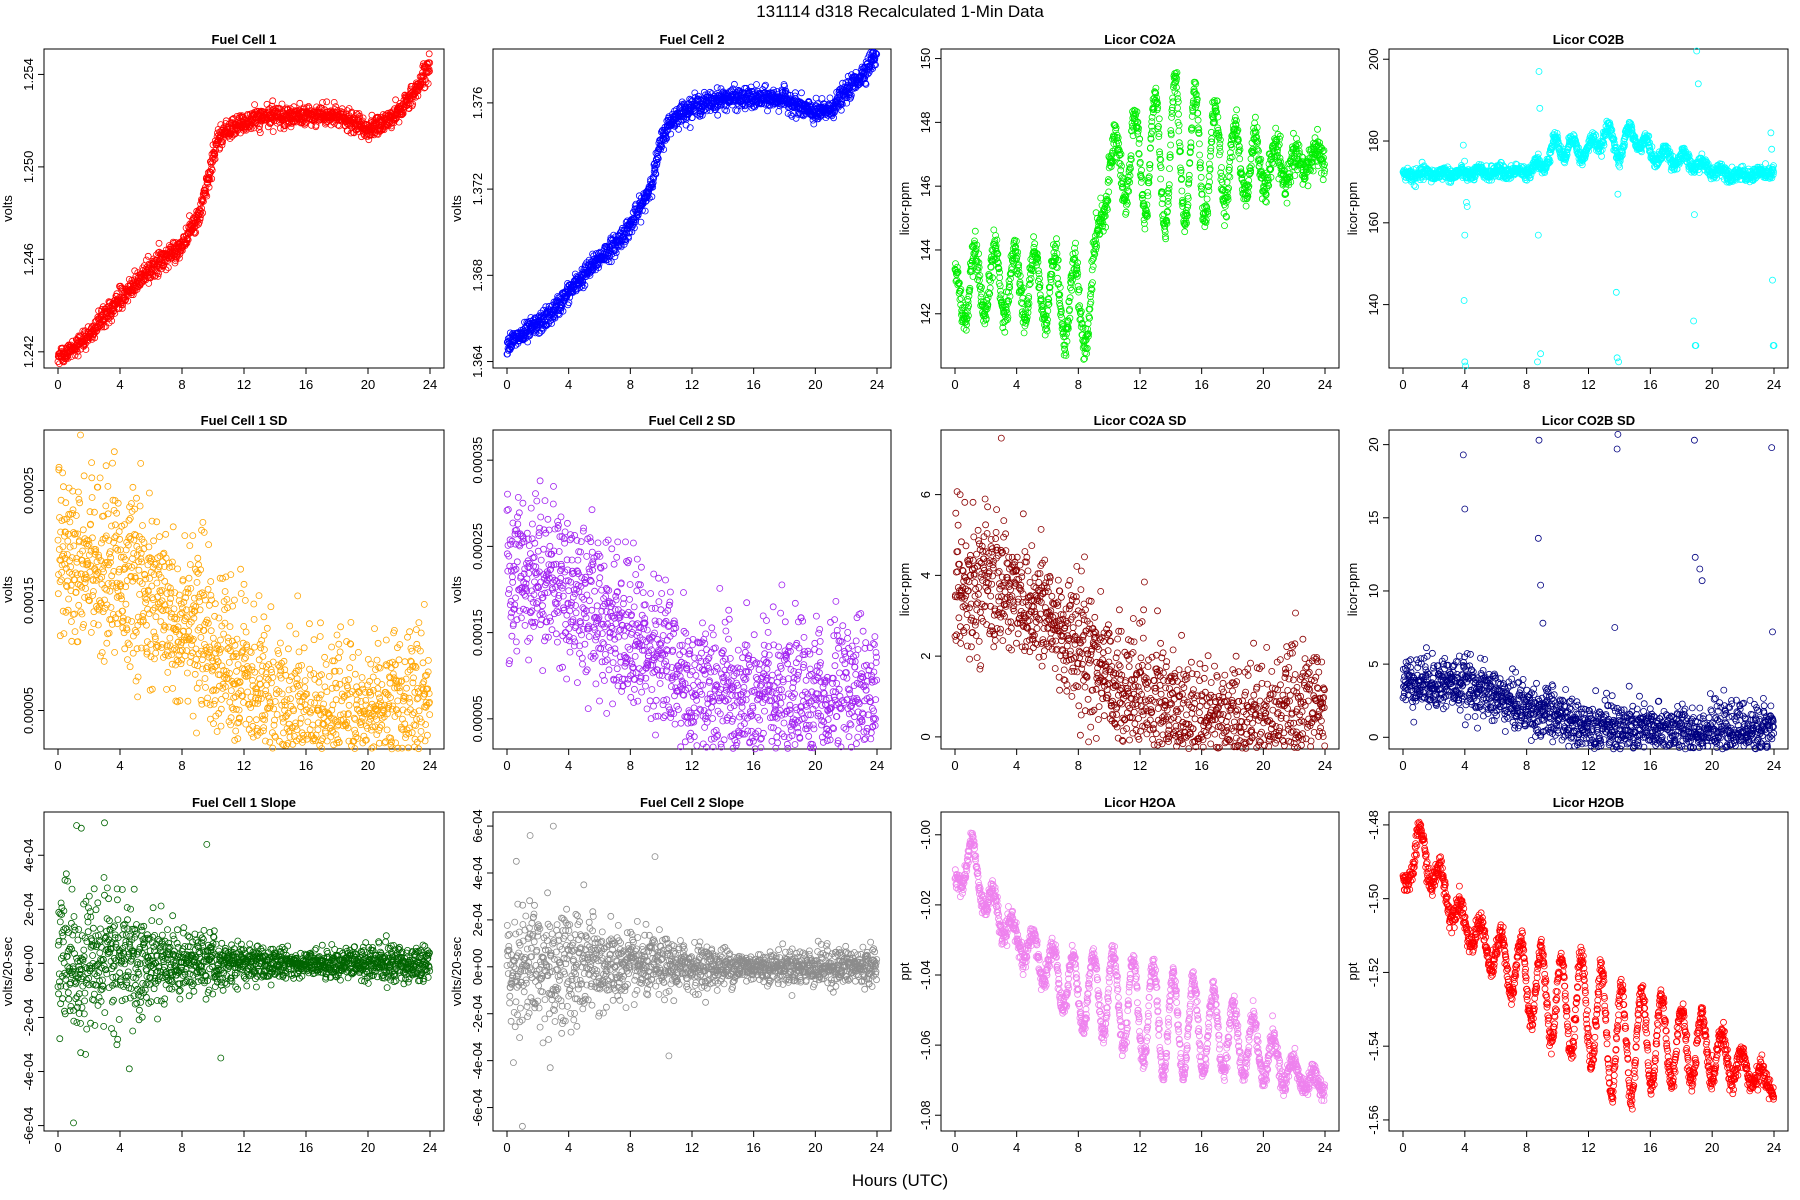  Describe the element at coordinates (28, 352) in the screenshot. I see `y-tick-label: 1.242` at that location.